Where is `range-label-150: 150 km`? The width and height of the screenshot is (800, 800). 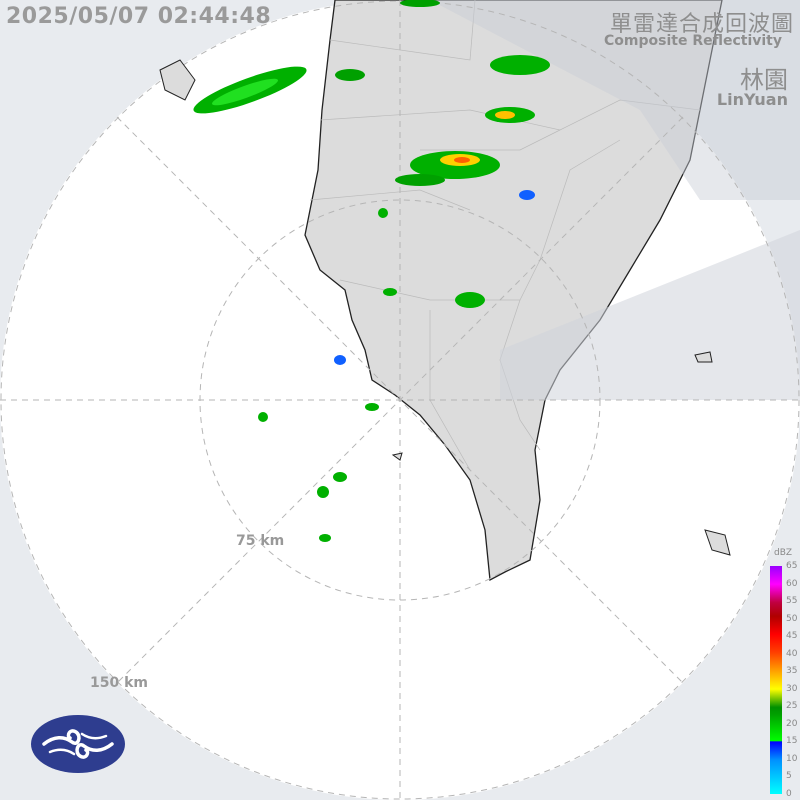
range-label-150: 150 km is located at coordinates (119, 683).